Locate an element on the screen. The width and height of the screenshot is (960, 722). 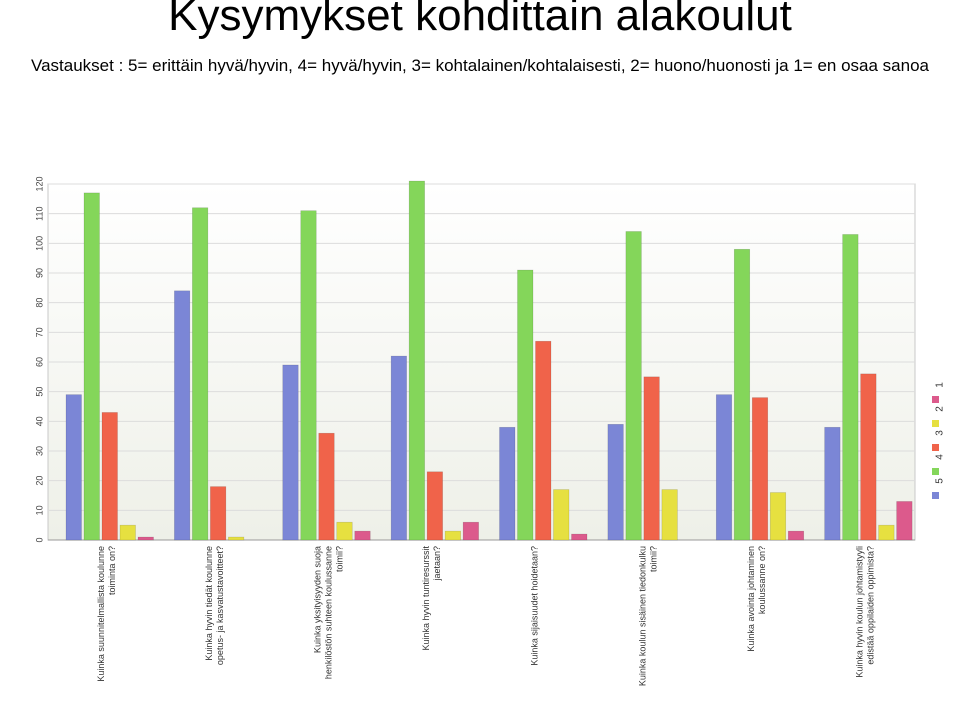
legend-label-1: 1 is located at coordinates (940, 385).